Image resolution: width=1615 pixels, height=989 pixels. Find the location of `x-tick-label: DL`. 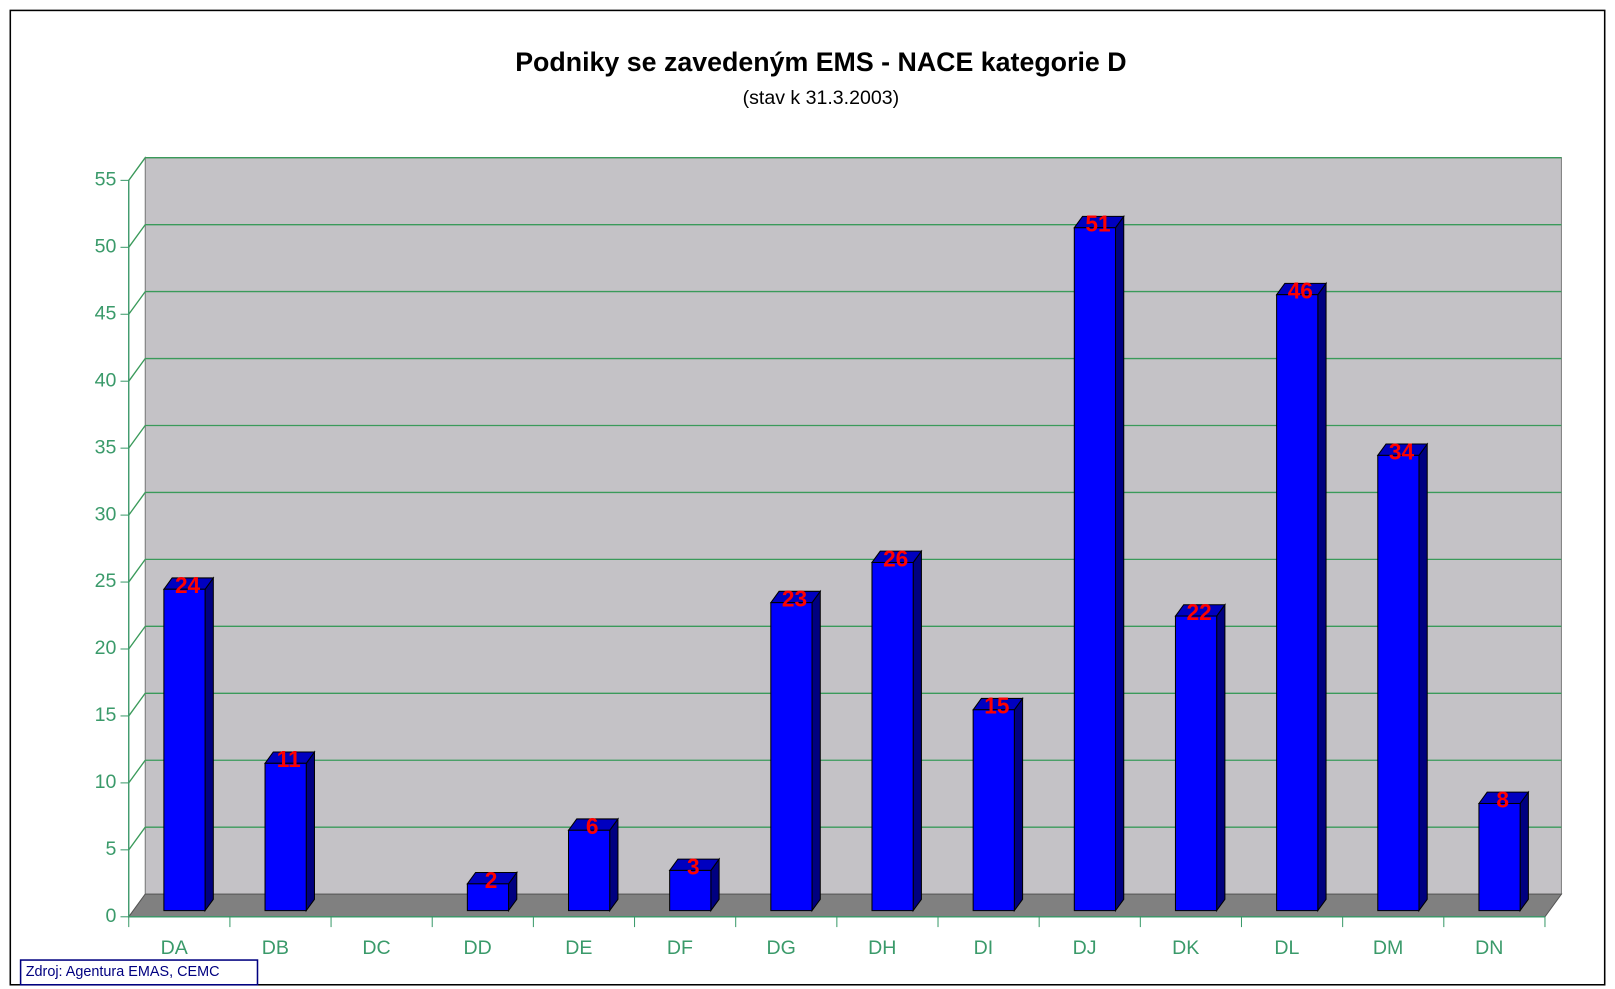

x-tick-label: DL is located at coordinates (1286, 948).